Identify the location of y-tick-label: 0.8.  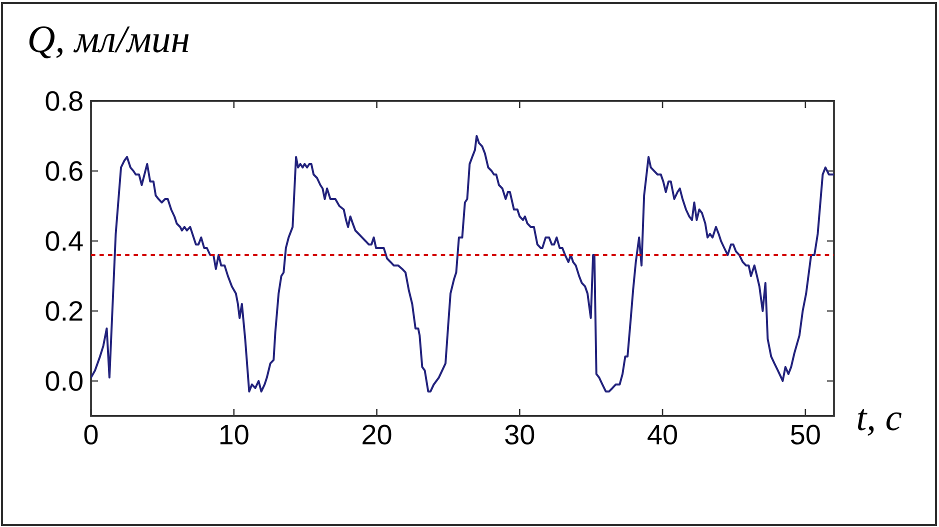
(64, 101).